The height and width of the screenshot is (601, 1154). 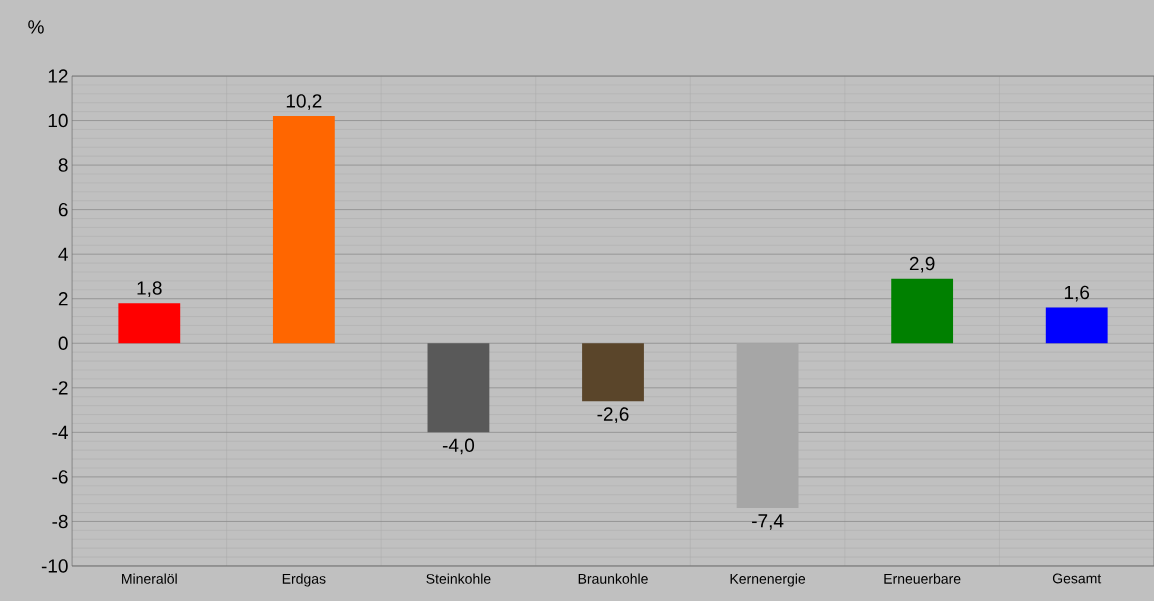 I want to click on x-tick-label: Mineralöl, so click(x=149, y=578).